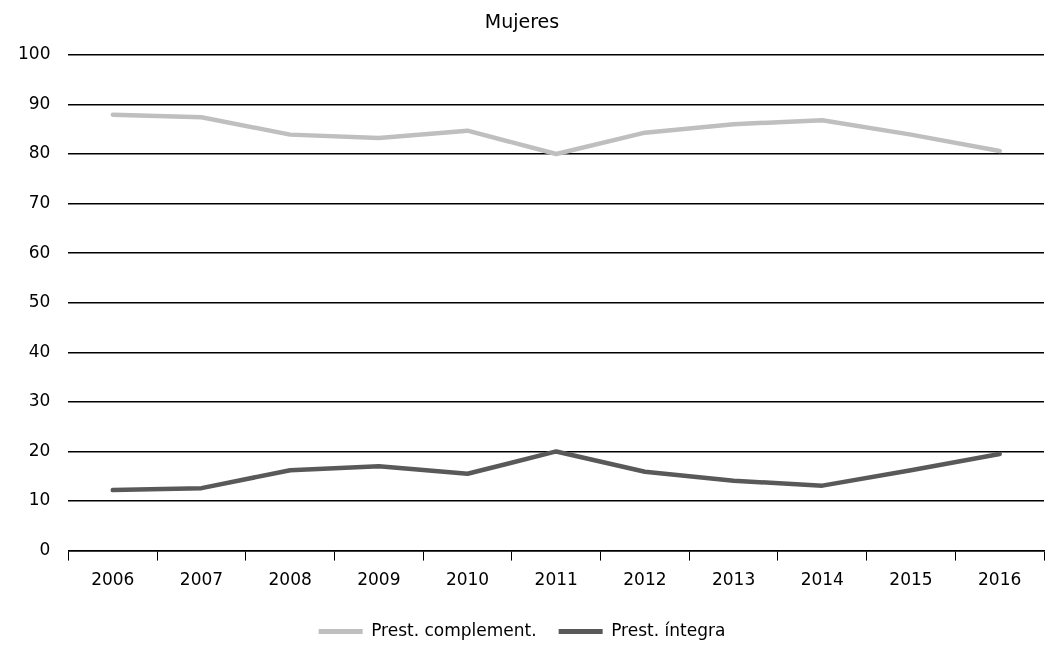 This screenshot has height=656, width=1056. Describe the element at coordinates (522, 21) in the screenshot. I see `chart-title: Mujeres` at that location.